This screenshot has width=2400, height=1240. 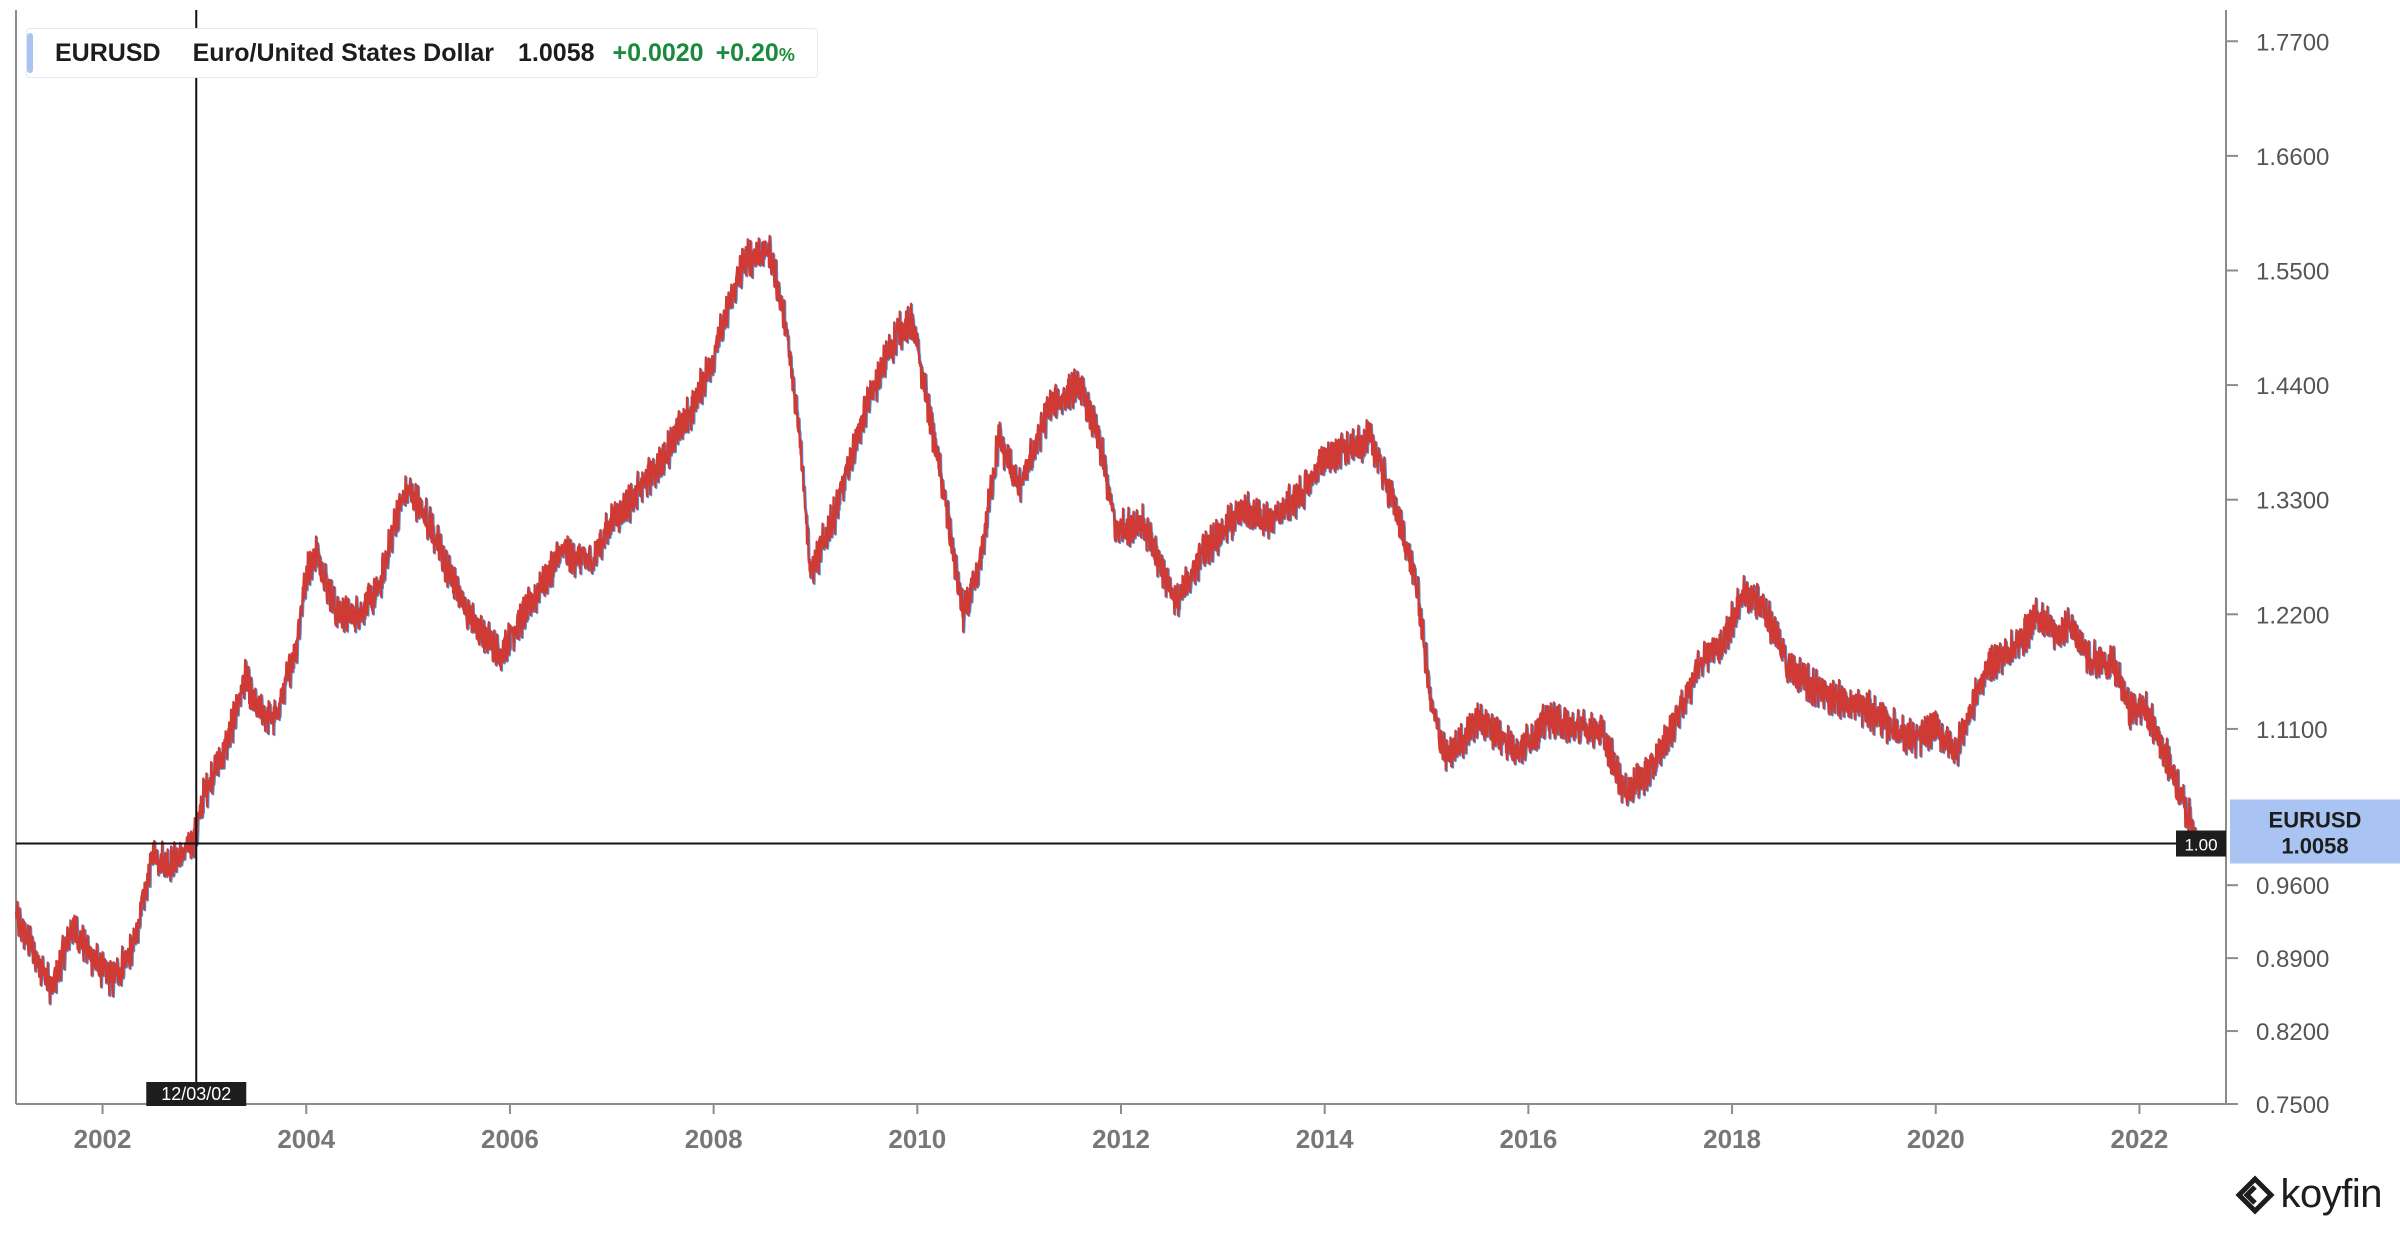 What do you see at coordinates (747, 52) in the screenshot?
I see `legend-change-pct-value: +0.20` at bounding box center [747, 52].